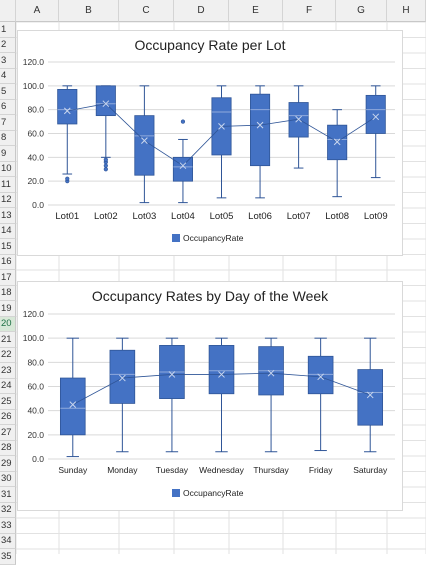 This screenshot has width=426, height=565. Describe the element at coordinates (8, 293) in the screenshot. I see `row-header-18: 18` at that location.